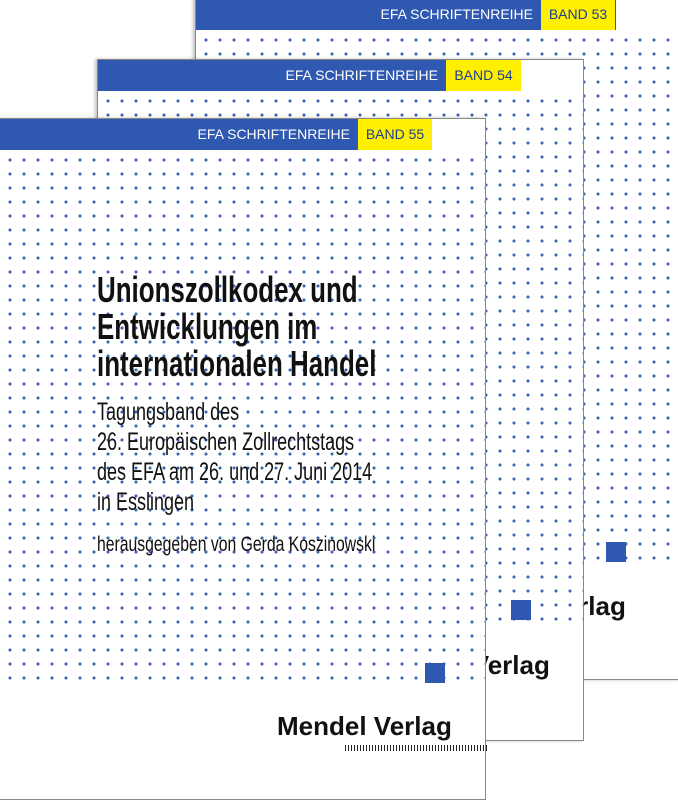 The width and height of the screenshot is (678, 800). What do you see at coordinates (207, 326) in the screenshot?
I see `title-line: Entwicklungen im` at bounding box center [207, 326].